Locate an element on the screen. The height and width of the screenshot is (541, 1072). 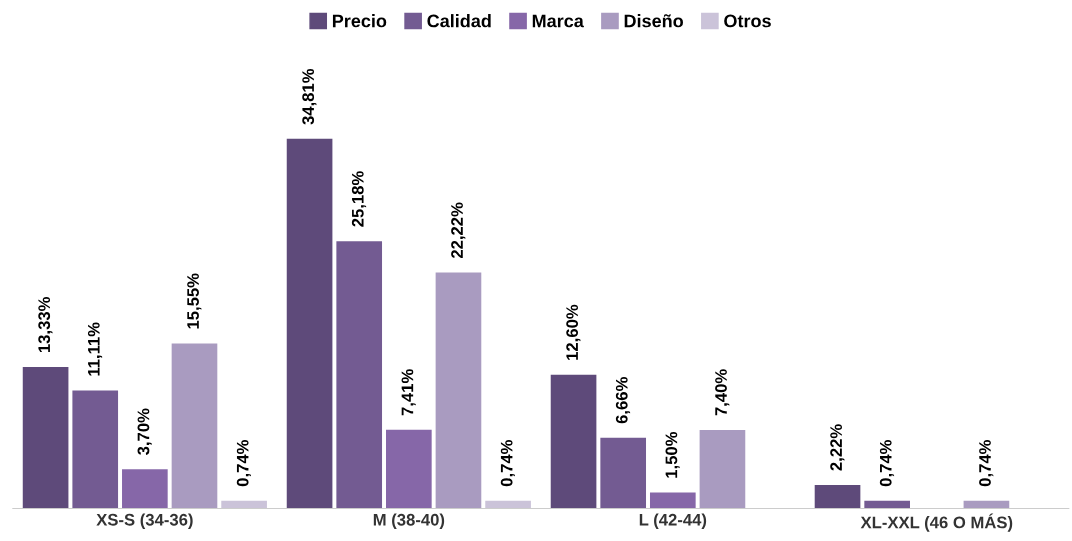
data-label: 1,50% is located at coordinates (672, 454).